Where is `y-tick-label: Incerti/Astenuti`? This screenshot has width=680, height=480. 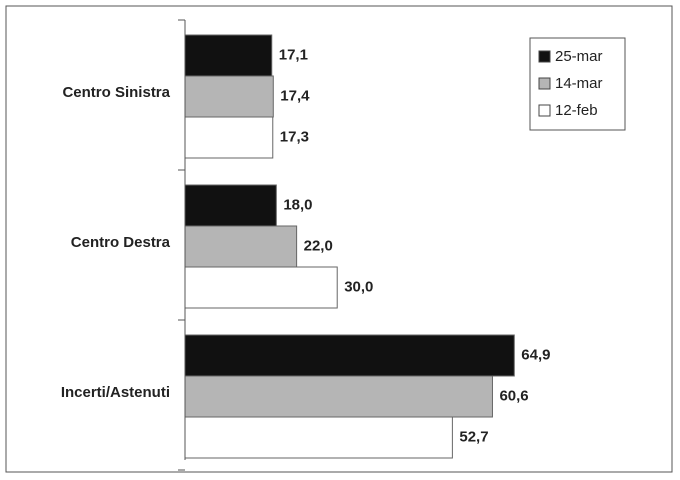
y-tick-label: Incerti/Astenuti is located at coordinates (115, 392).